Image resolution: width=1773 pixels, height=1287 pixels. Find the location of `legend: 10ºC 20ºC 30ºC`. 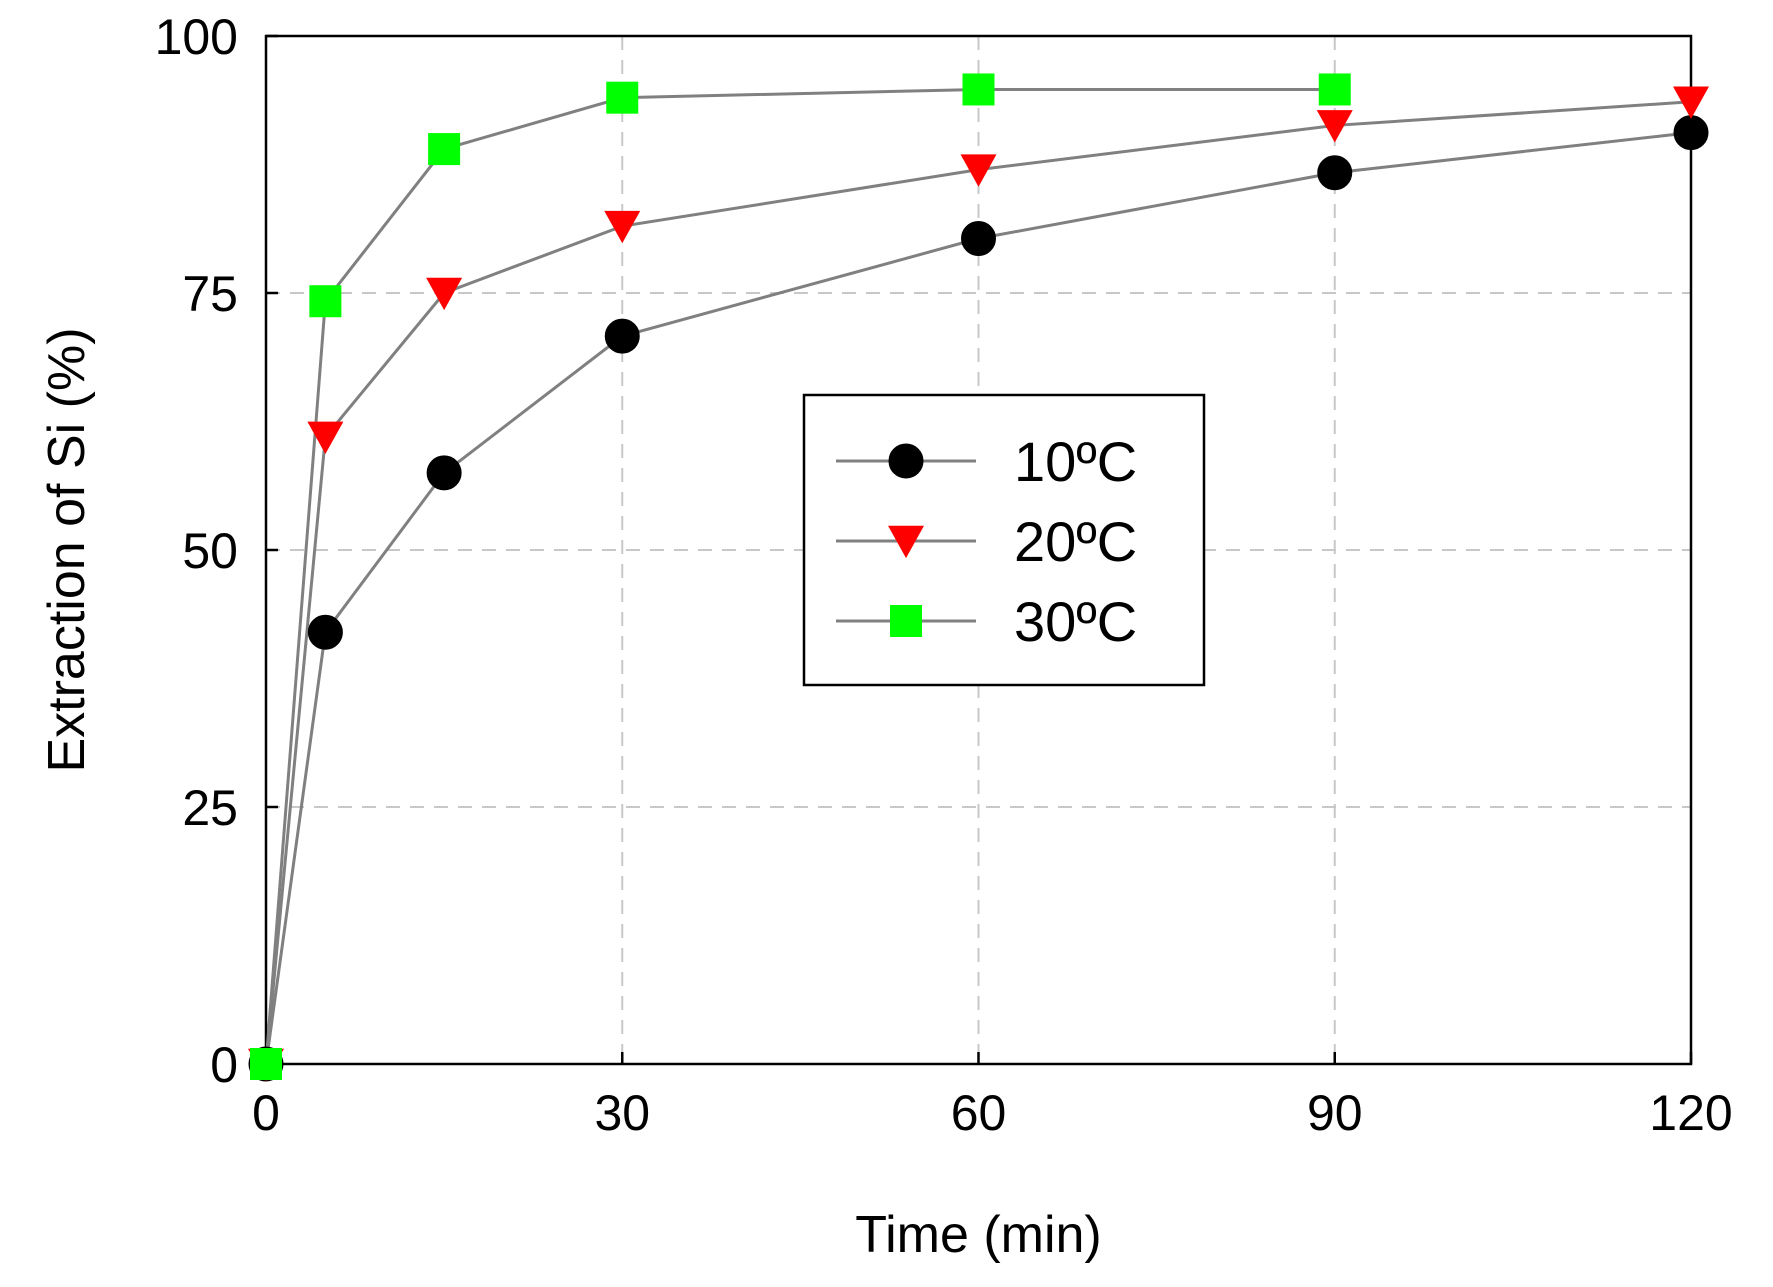

legend: 10ºC 20ºC 30ºC is located at coordinates (1004, 540).